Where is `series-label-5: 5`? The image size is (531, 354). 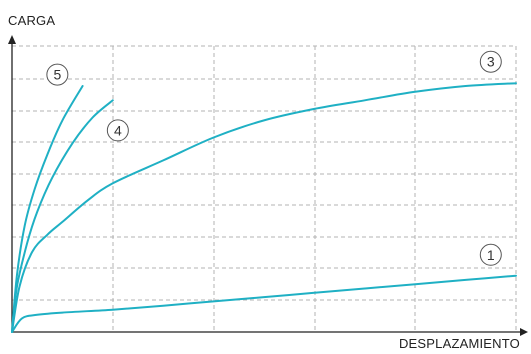 series-label-5: 5 is located at coordinates (57, 74).